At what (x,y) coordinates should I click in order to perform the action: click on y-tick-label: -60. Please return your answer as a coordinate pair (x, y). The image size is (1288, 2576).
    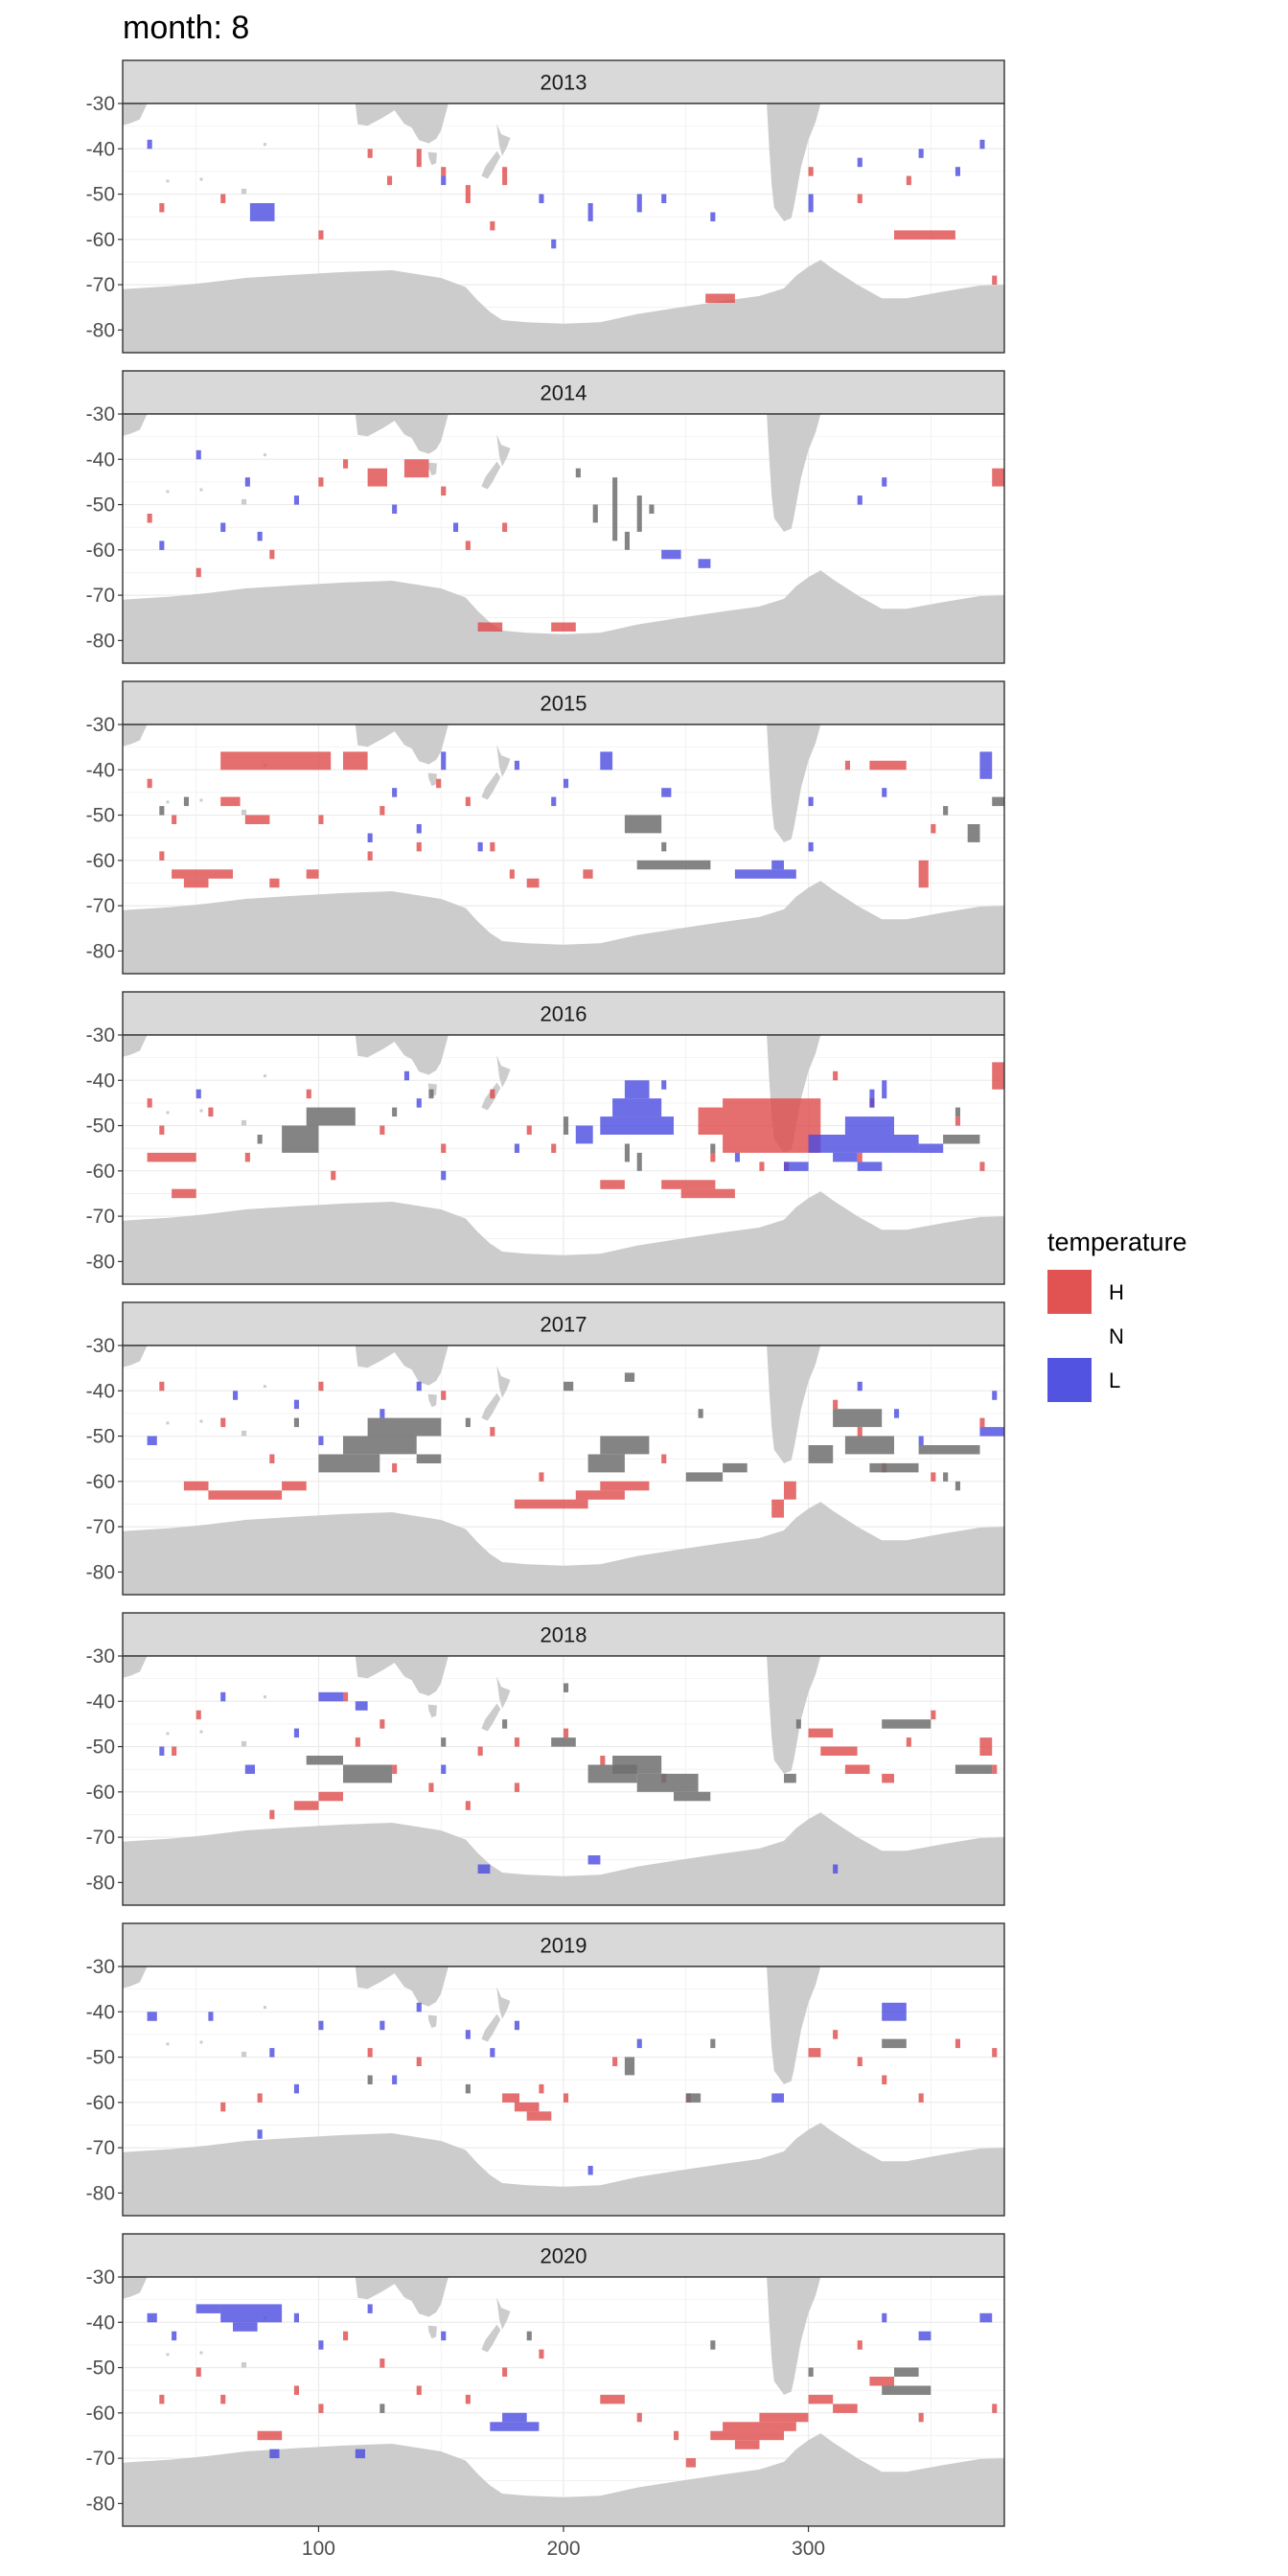
    Looking at the image, I should click on (100, 2103).